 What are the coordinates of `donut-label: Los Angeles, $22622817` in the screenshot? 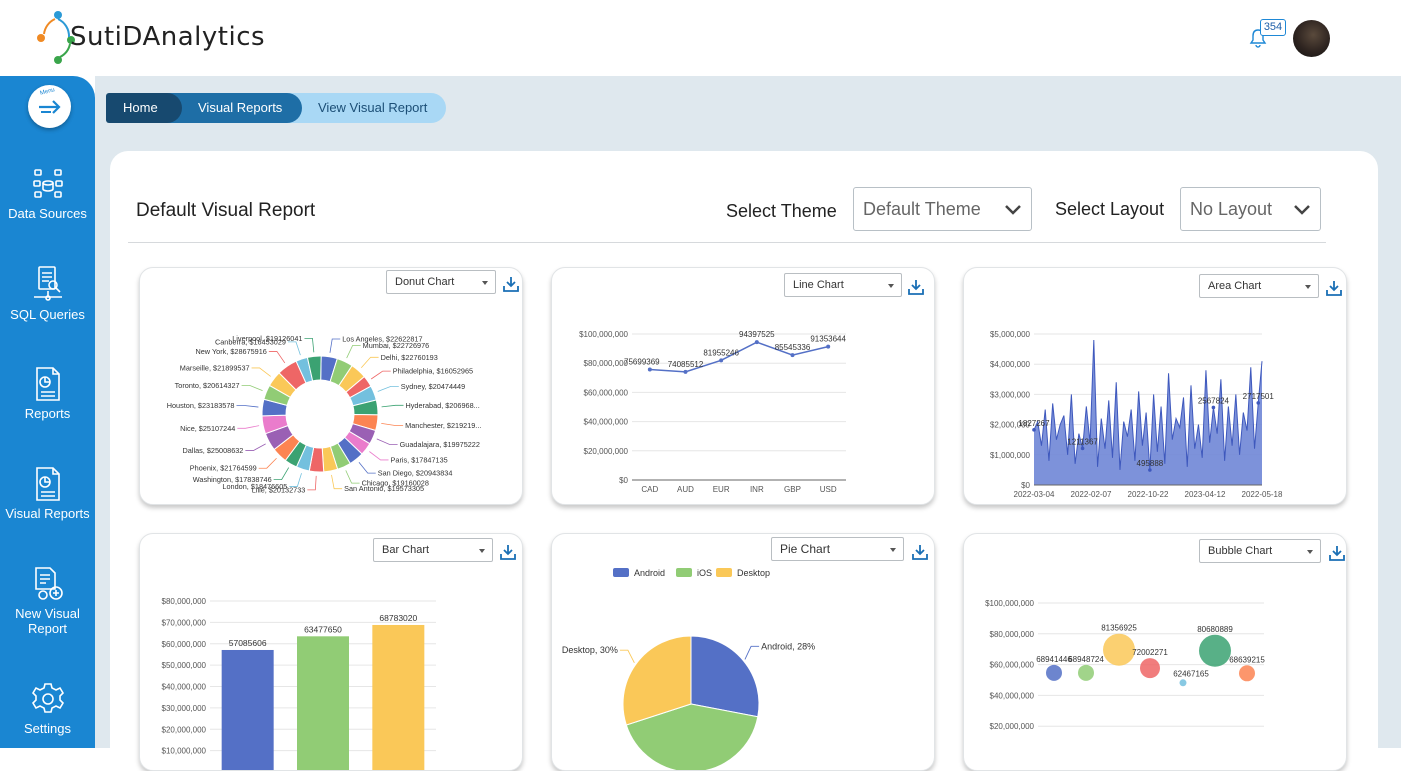 It's located at (382, 338).